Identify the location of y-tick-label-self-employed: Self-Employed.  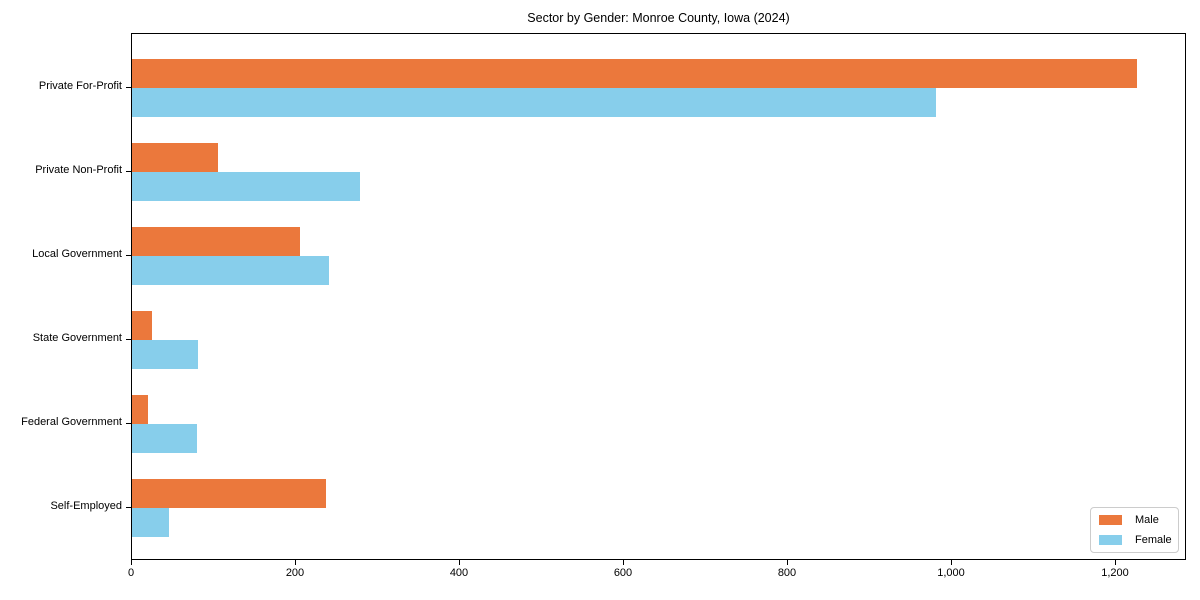
(86, 506).